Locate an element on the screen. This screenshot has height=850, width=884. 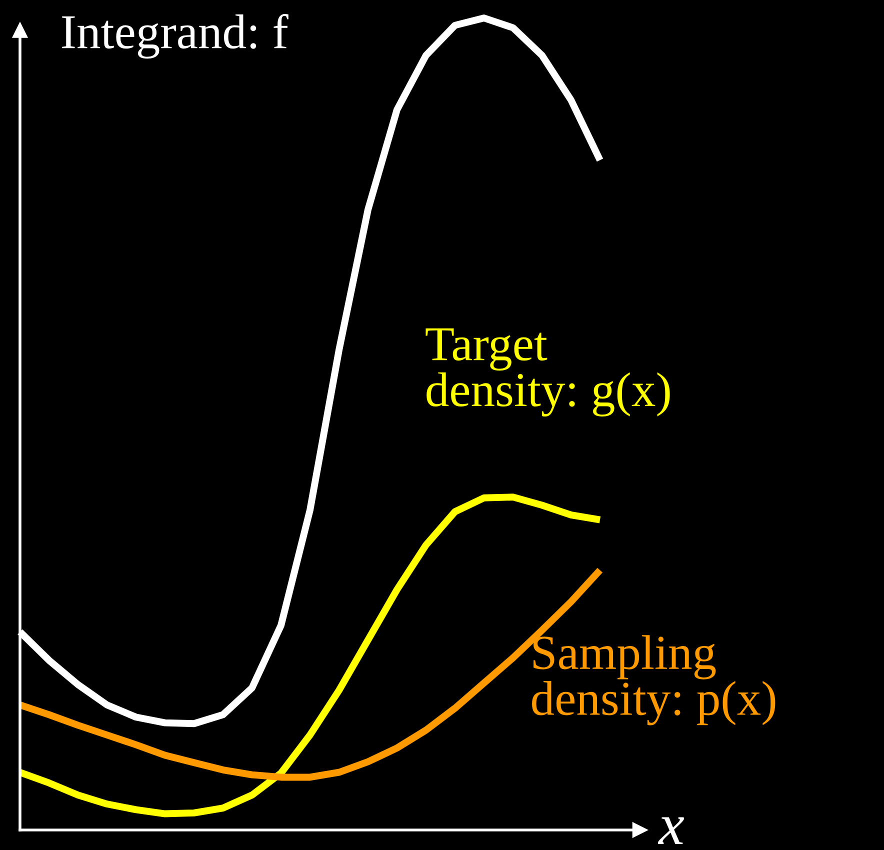
legend-label: Integrand: f is located at coordinates (175, 36).